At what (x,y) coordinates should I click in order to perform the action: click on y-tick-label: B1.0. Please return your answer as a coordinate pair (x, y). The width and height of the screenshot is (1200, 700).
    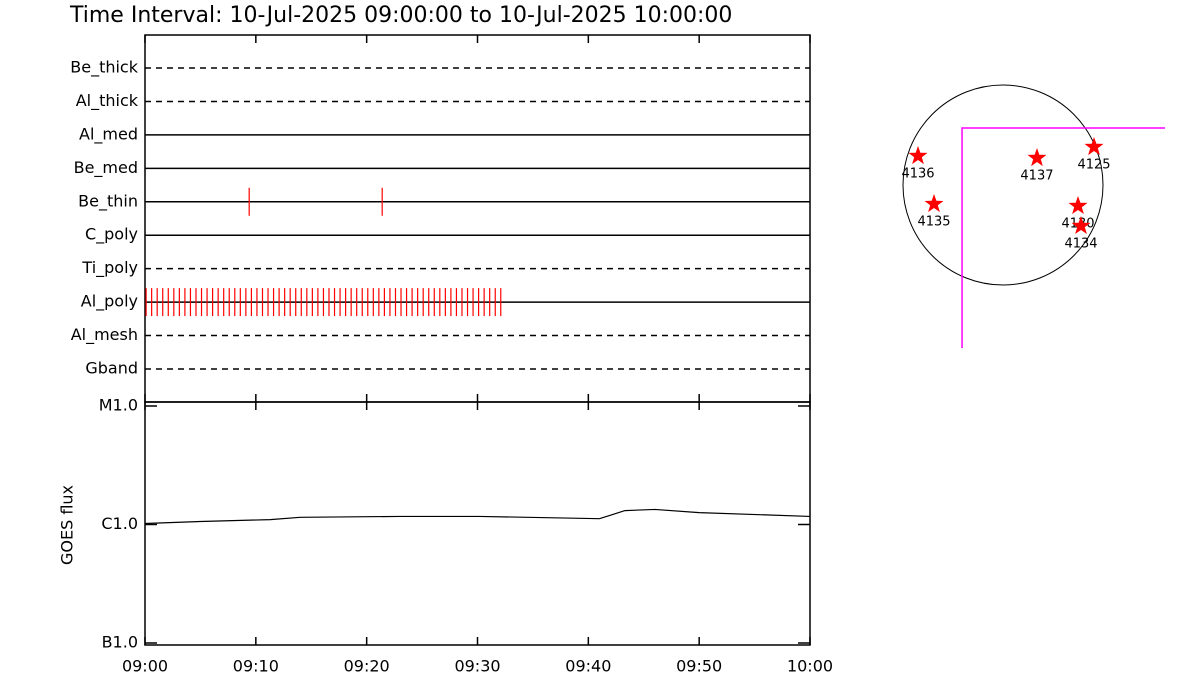
    Looking at the image, I should click on (120, 642).